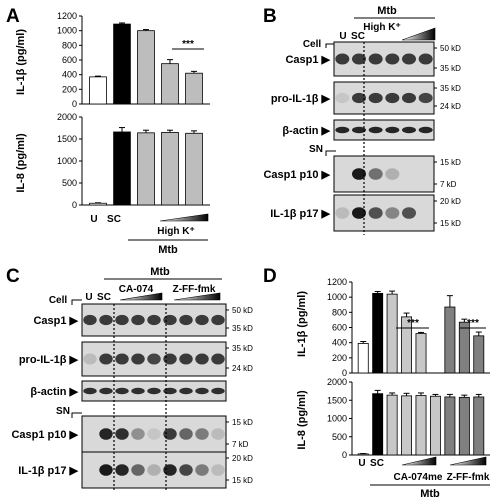  I want to click on d-top-tick-label: 1200, so click(337, 282).